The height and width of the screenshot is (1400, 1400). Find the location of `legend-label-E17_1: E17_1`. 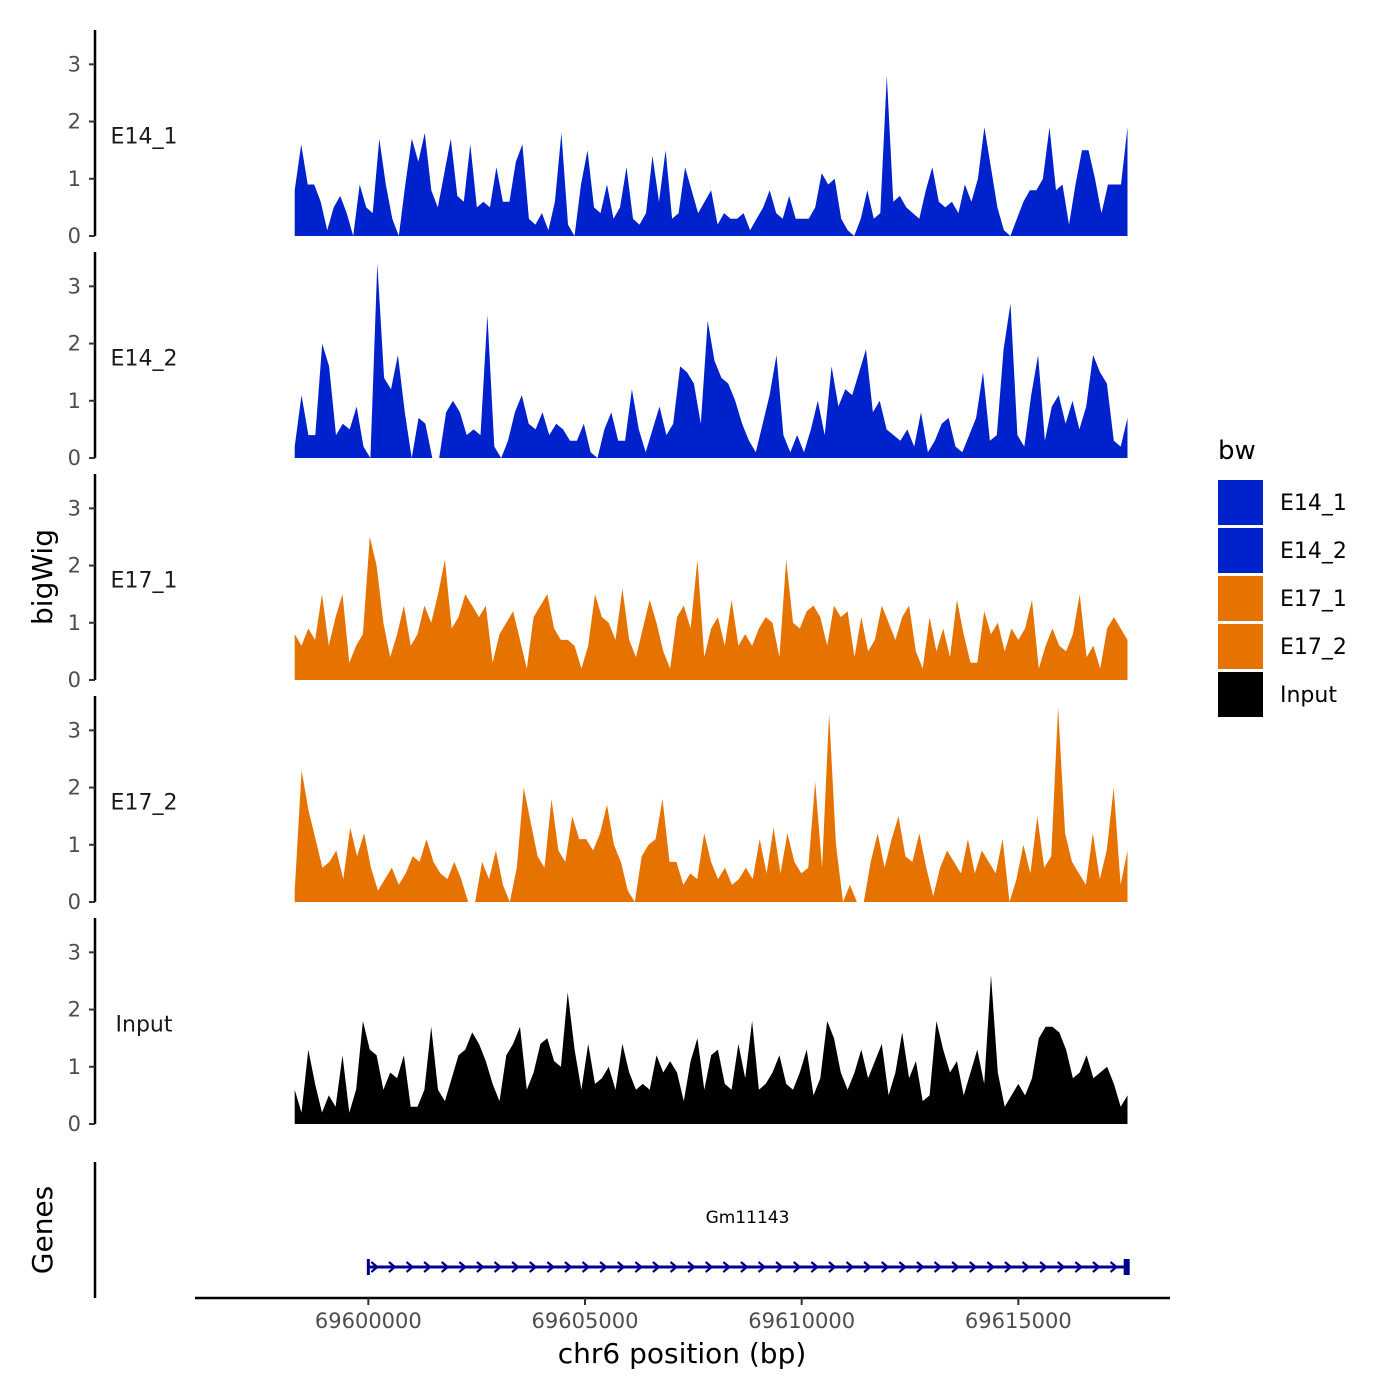

legend-label-E17_1: E17_1 is located at coordinates (1313, 599).